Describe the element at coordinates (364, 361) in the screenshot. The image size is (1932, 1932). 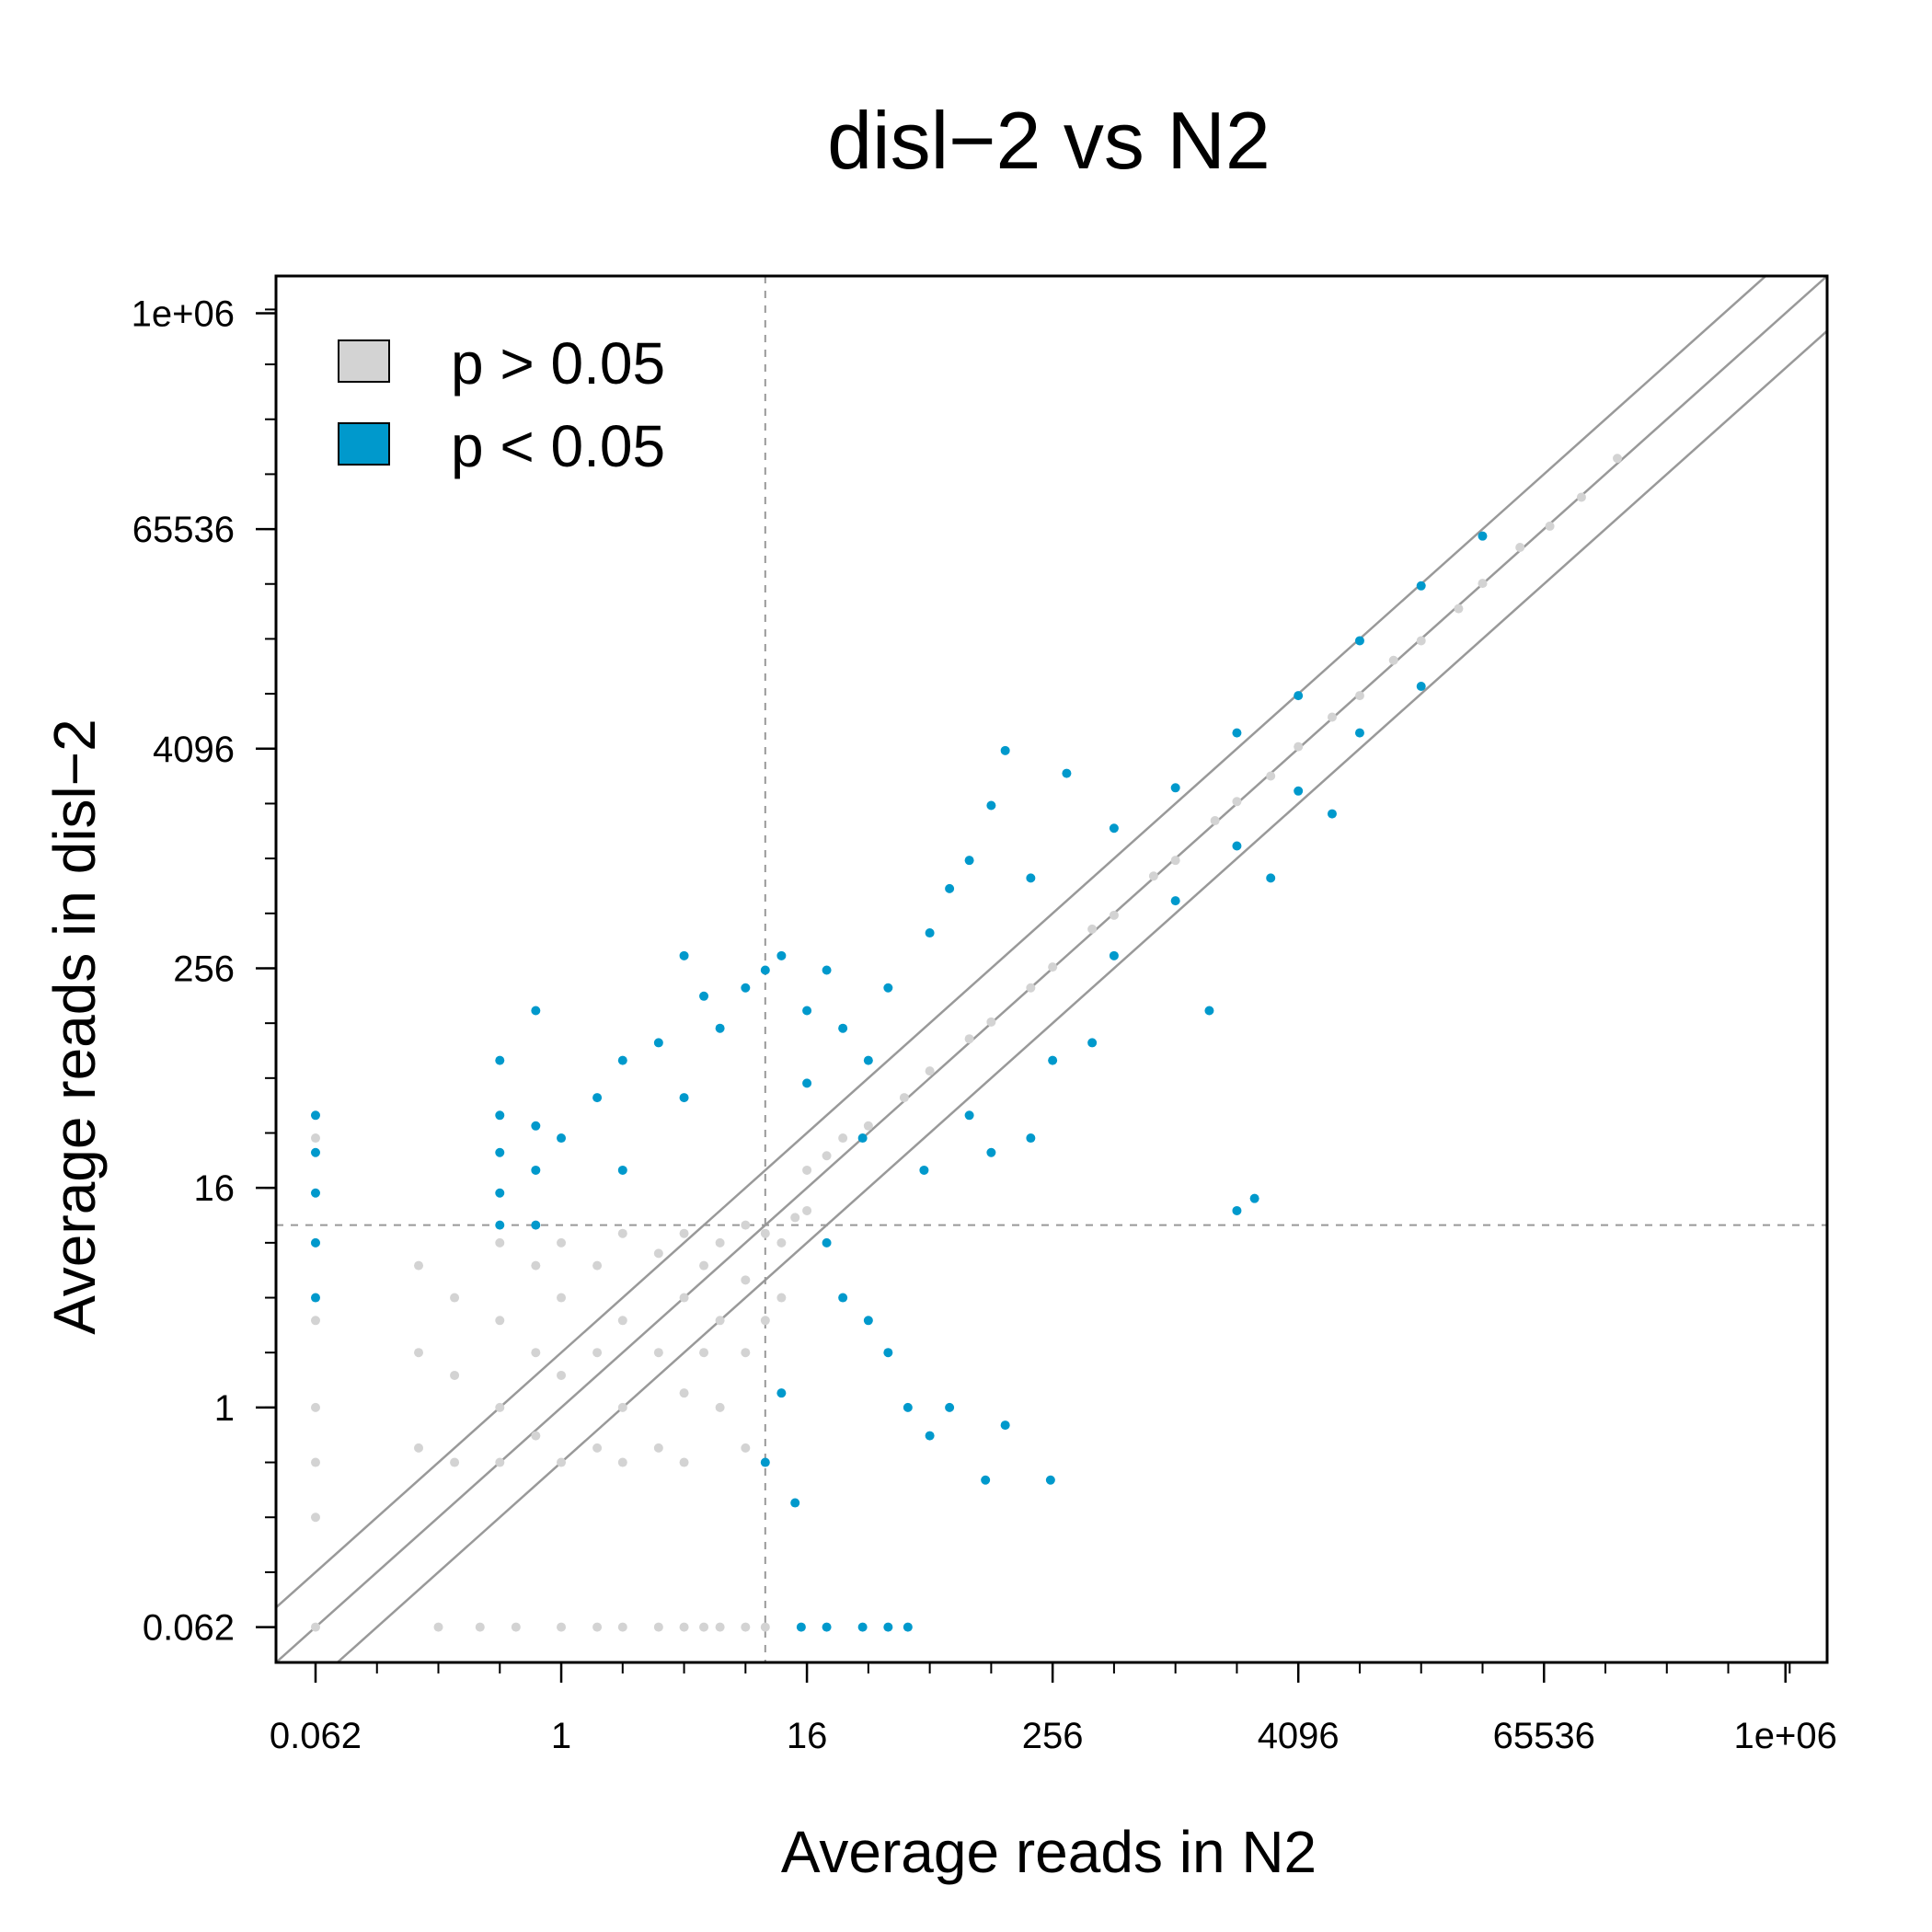
I see `legend-swatch-not-significant` at that location.